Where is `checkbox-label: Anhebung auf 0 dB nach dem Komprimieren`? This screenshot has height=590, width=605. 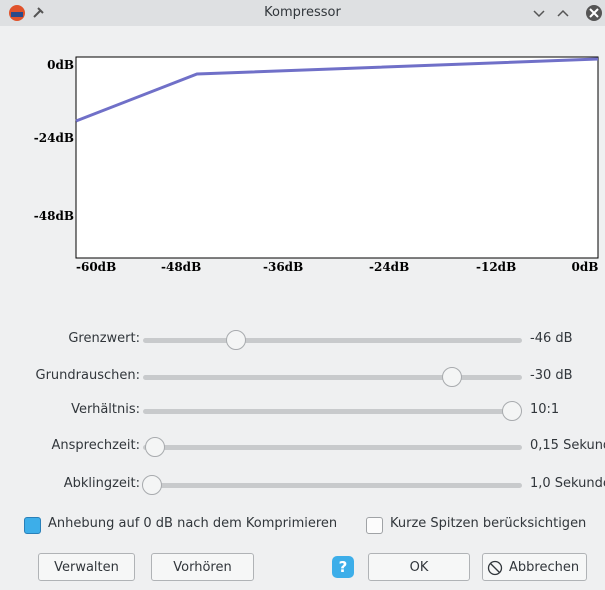
checkbox-label: Anhebung auf 0 dB nach dem Komprimieren is located at coordinates (193, 523).